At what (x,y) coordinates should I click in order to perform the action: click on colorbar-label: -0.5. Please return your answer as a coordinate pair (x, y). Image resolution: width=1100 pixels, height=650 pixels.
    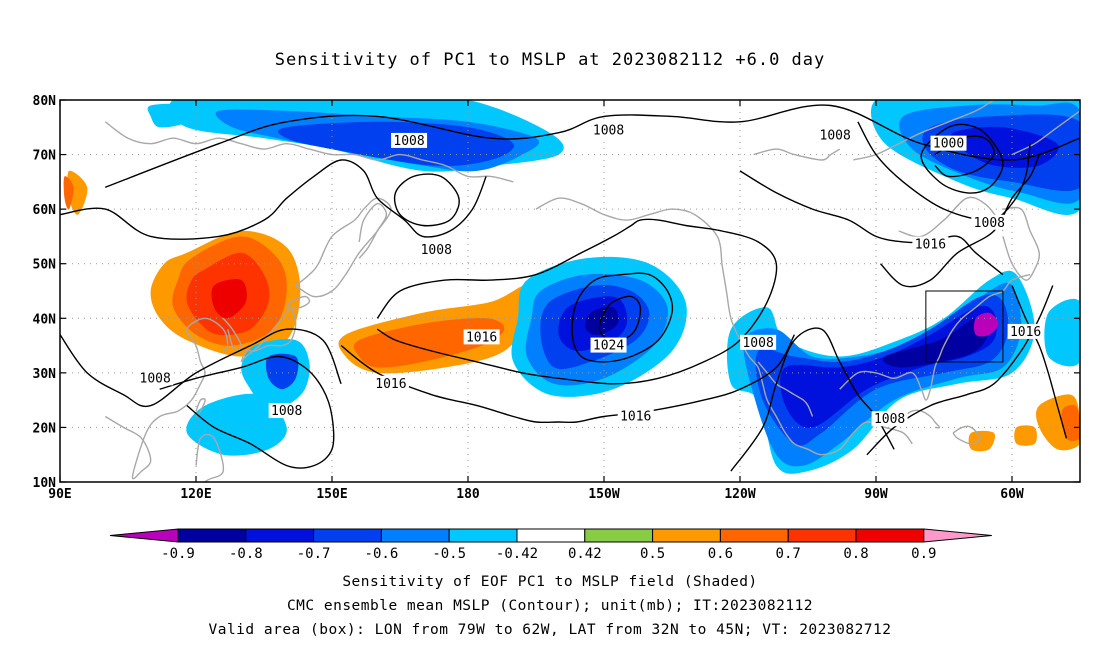
    Looking at the image, I should click on (449, 554).